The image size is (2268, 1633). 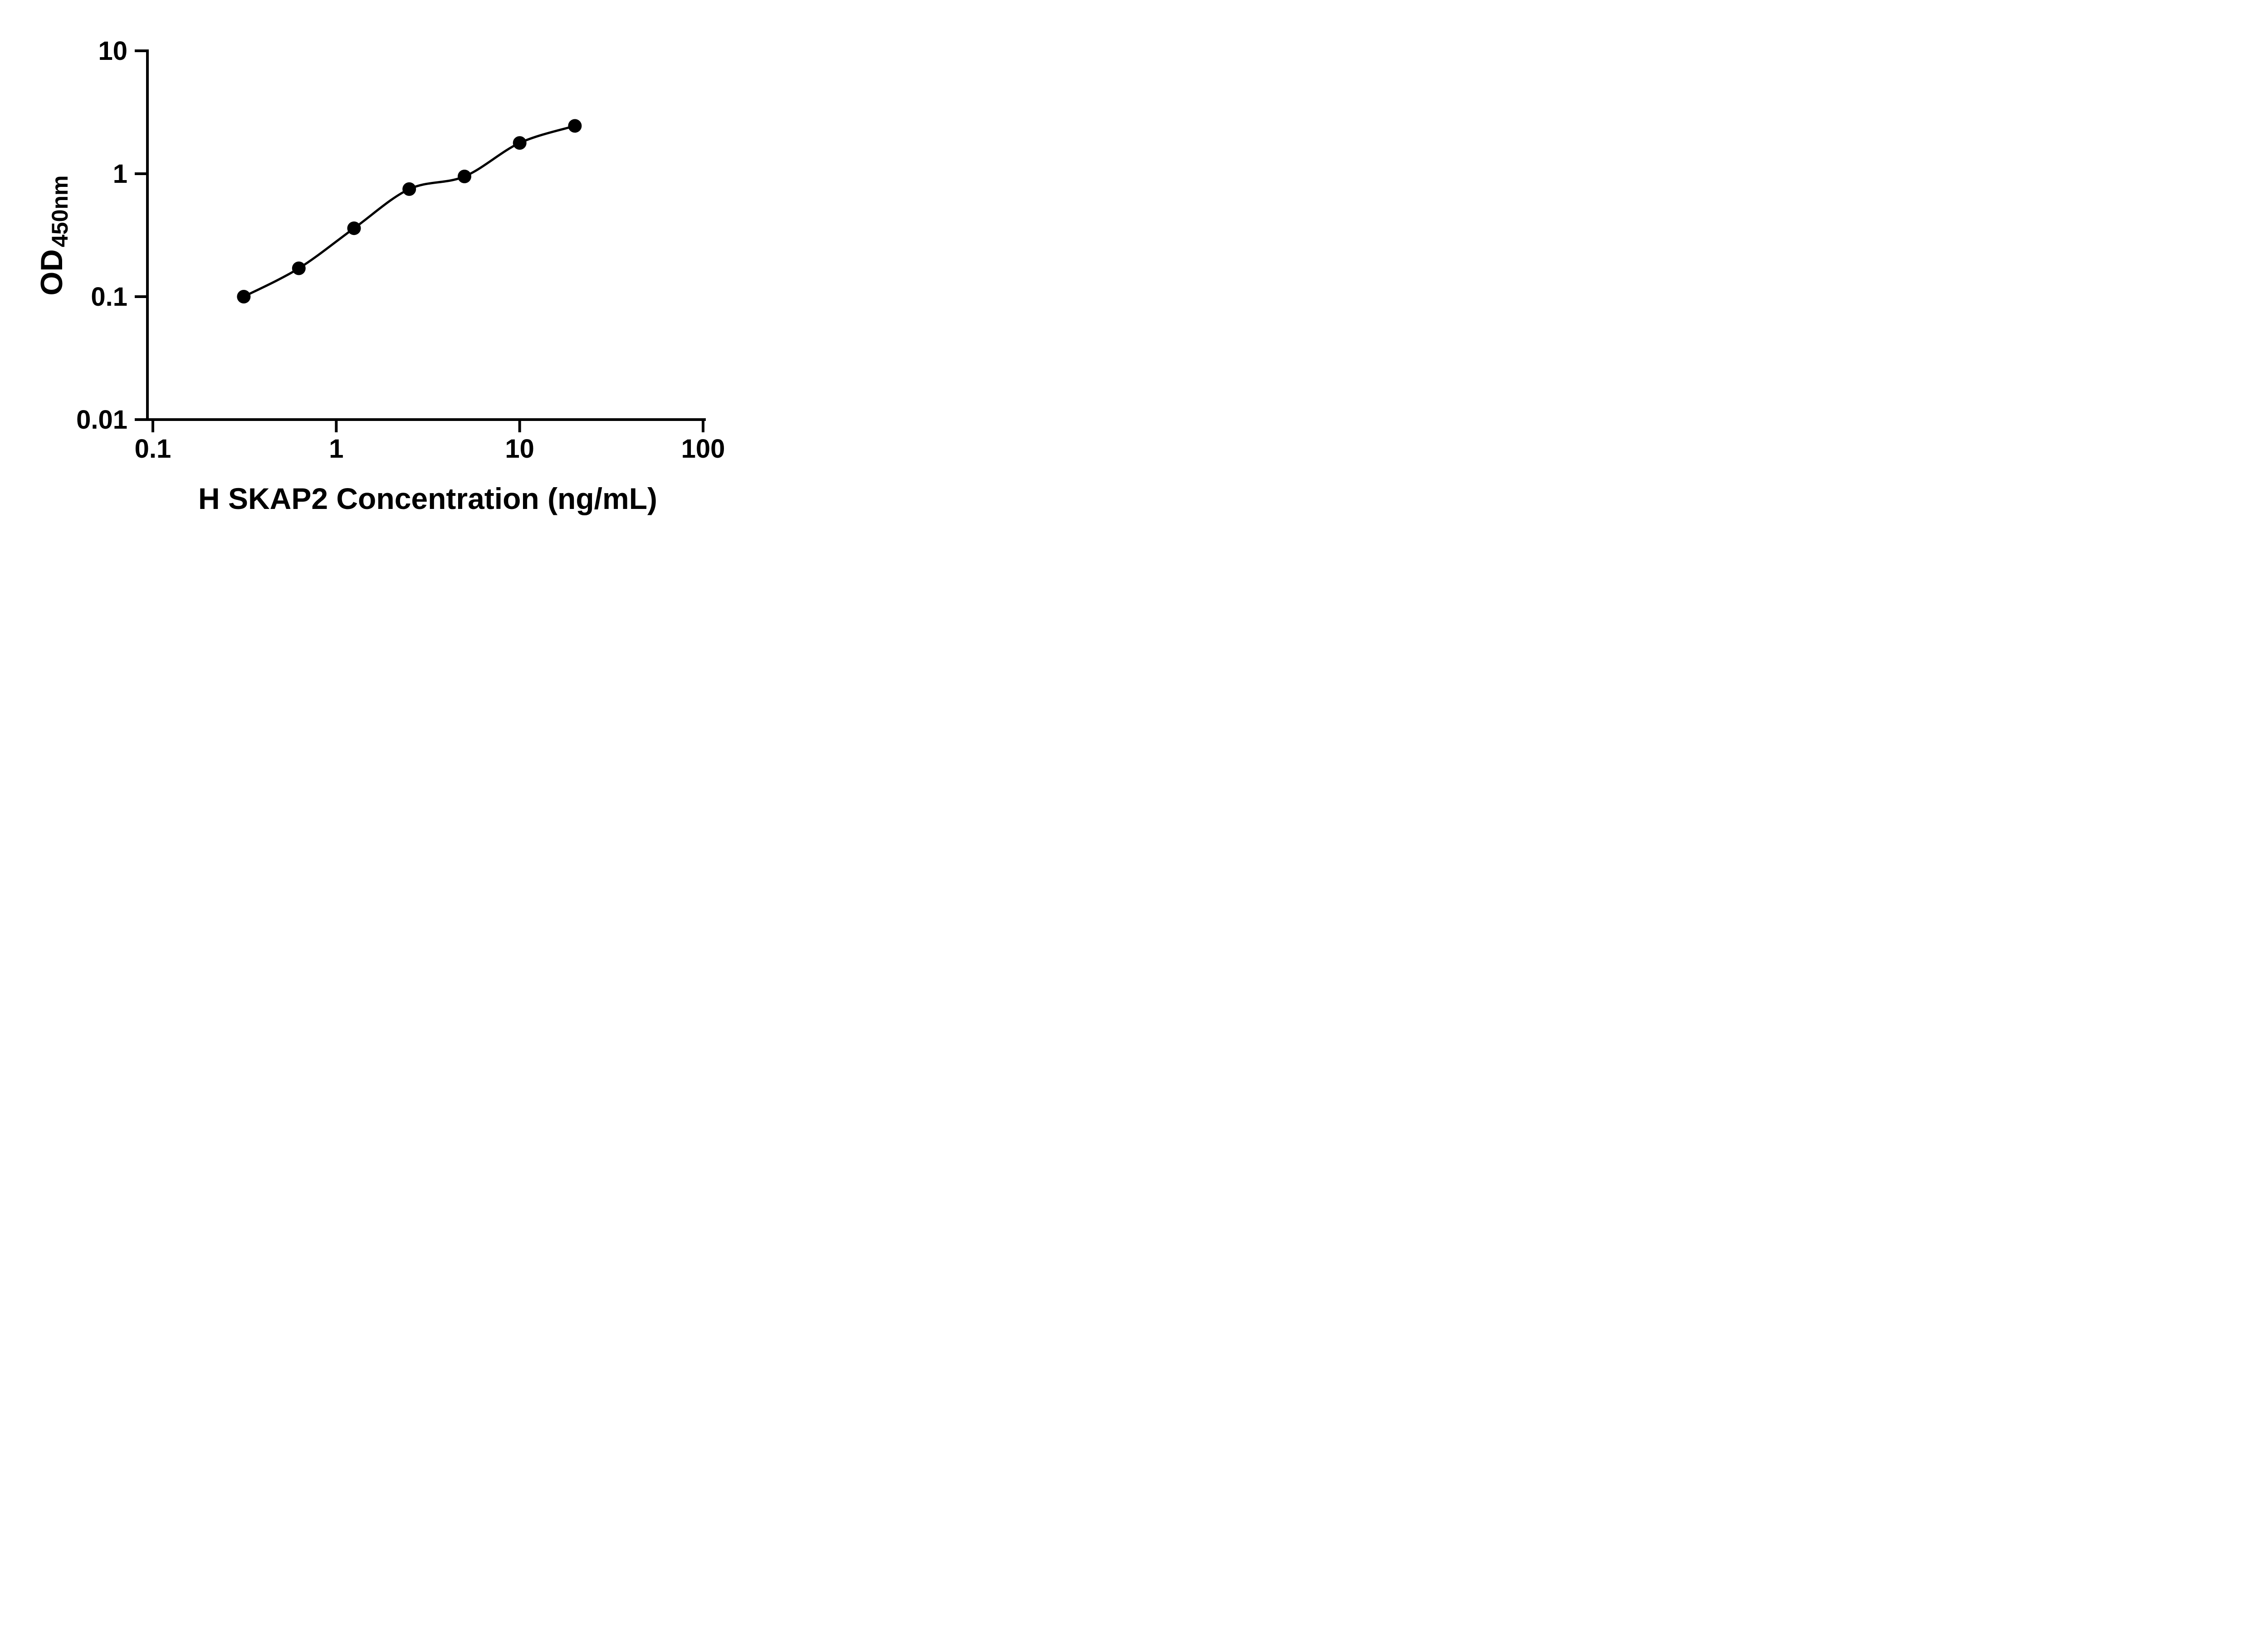 What do you see at coordinates (409, 211) in the screenshot?
I see `data-points` at bounding box center [409, 211].